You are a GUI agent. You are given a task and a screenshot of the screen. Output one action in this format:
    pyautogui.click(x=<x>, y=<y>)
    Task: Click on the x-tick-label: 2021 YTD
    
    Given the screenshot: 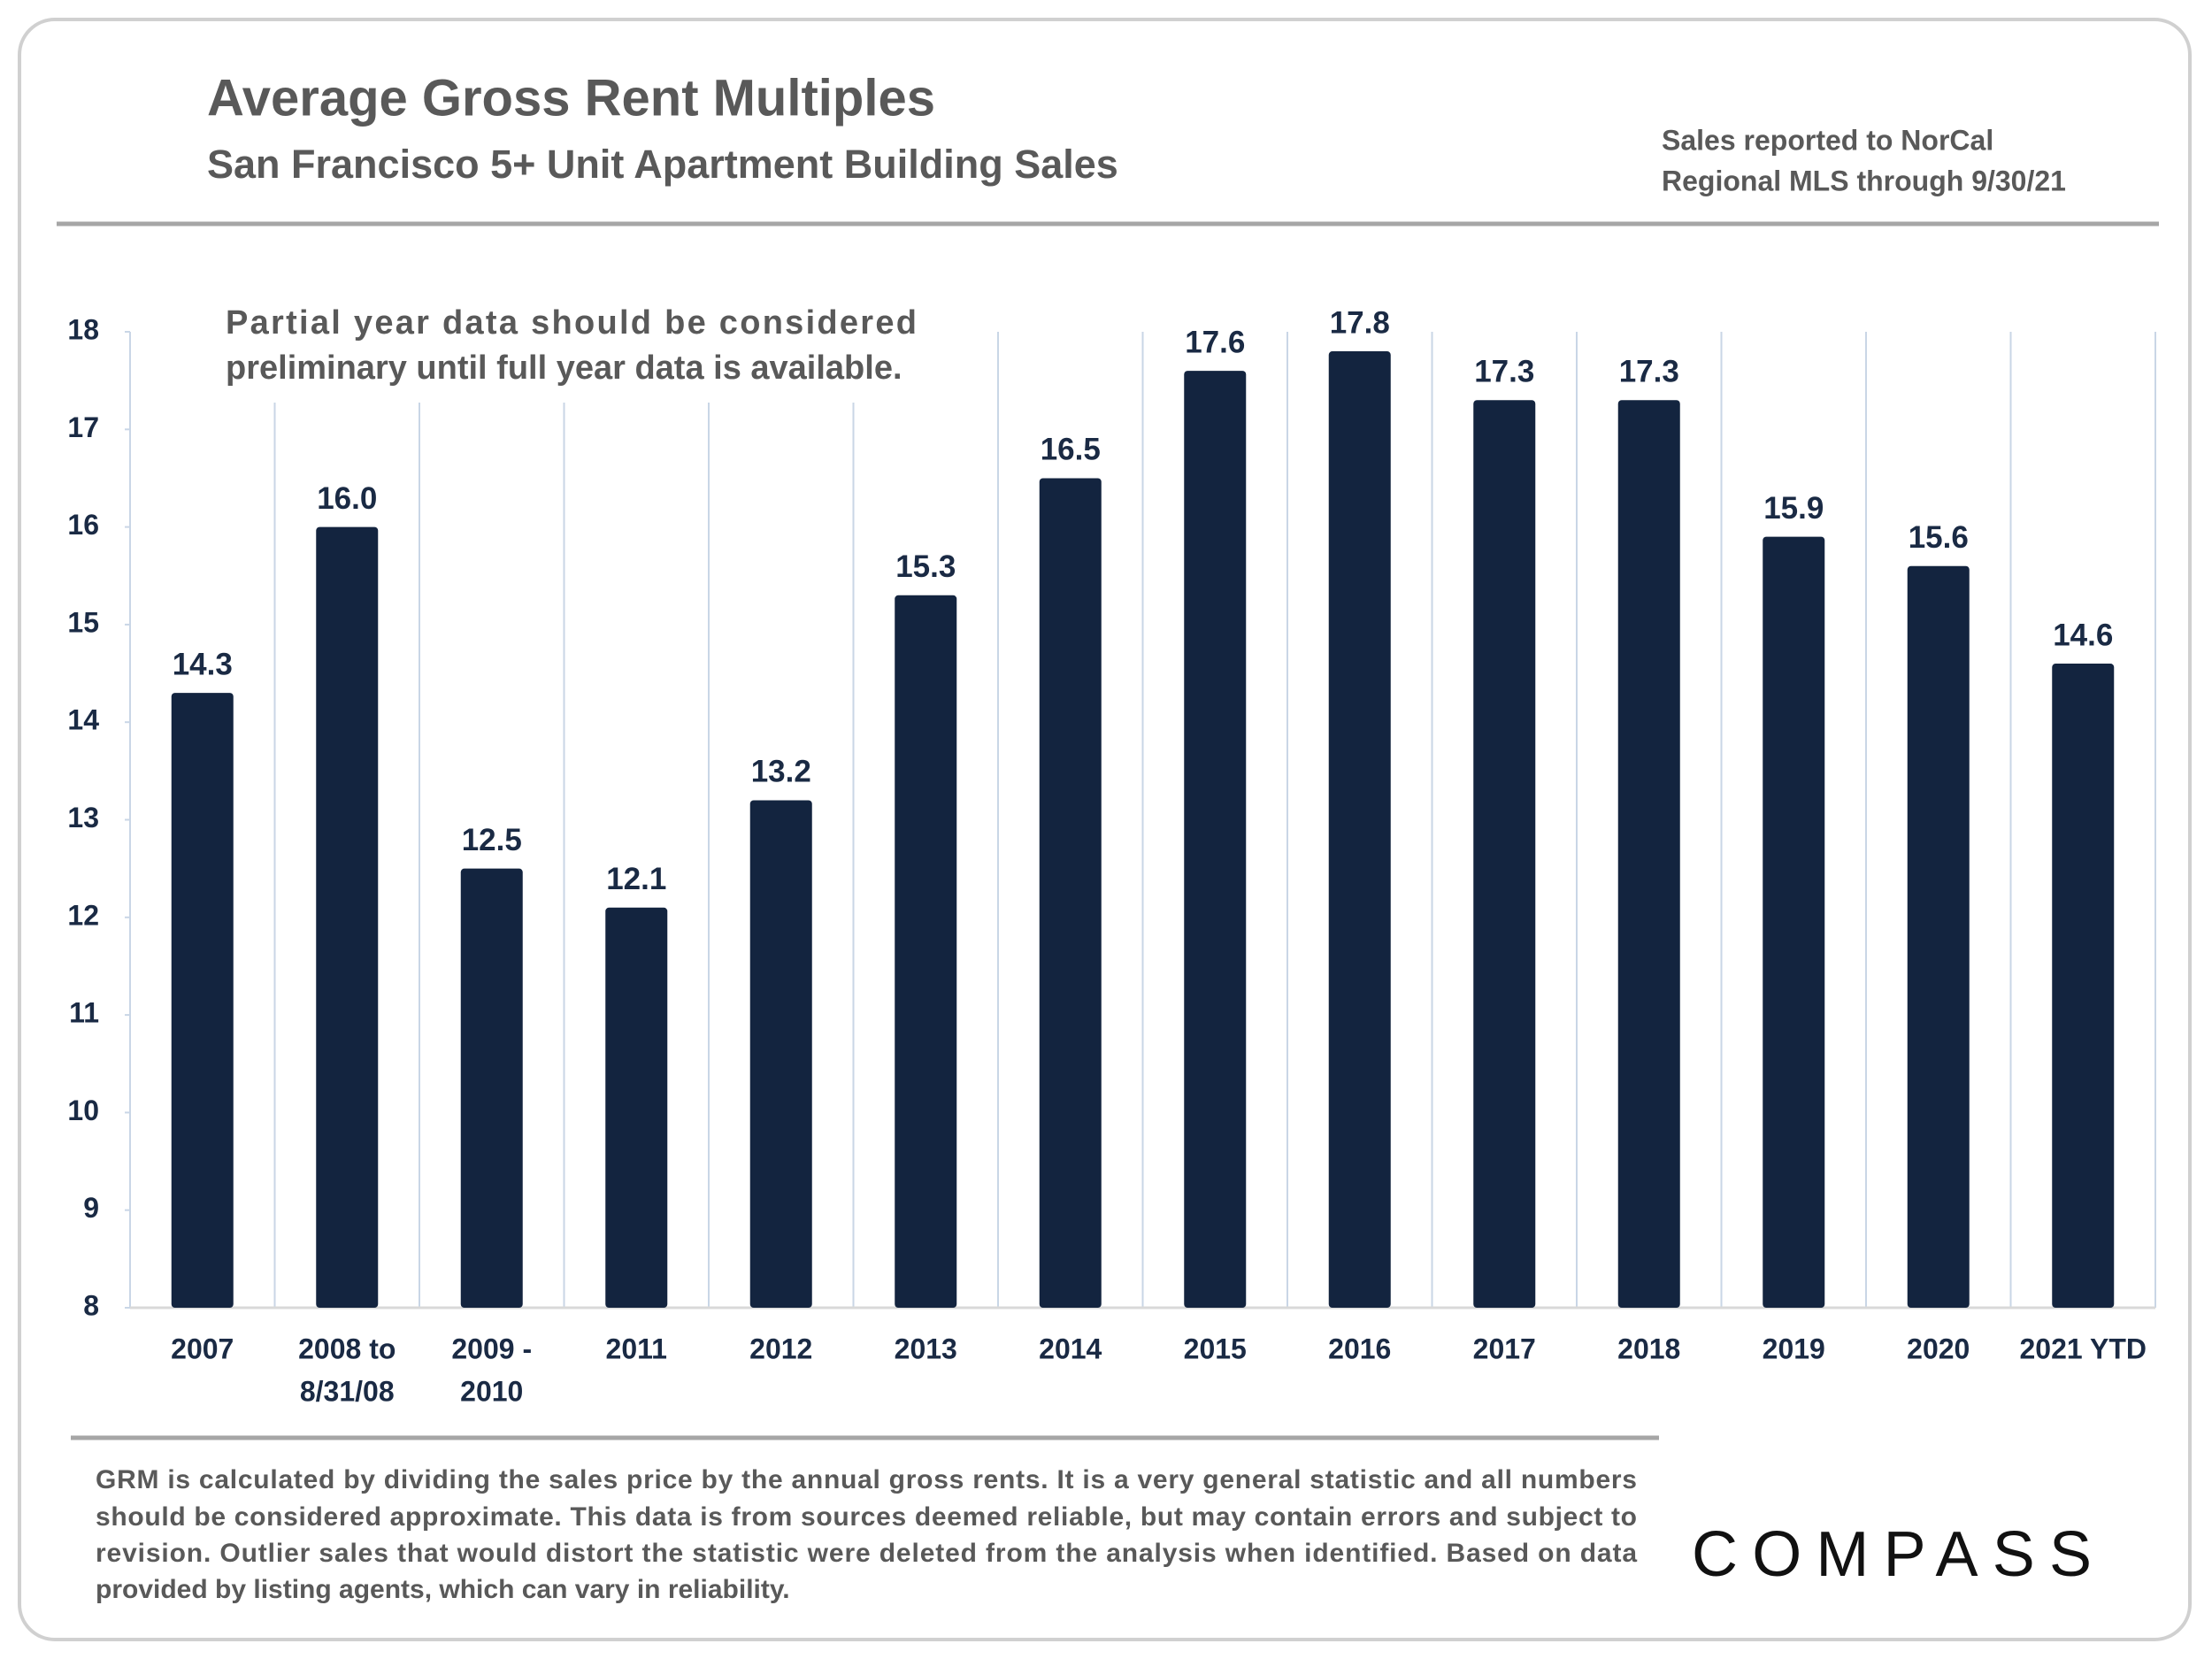 What is the action you would take?
    pyautogui.click(x=2083, y=1349)
    